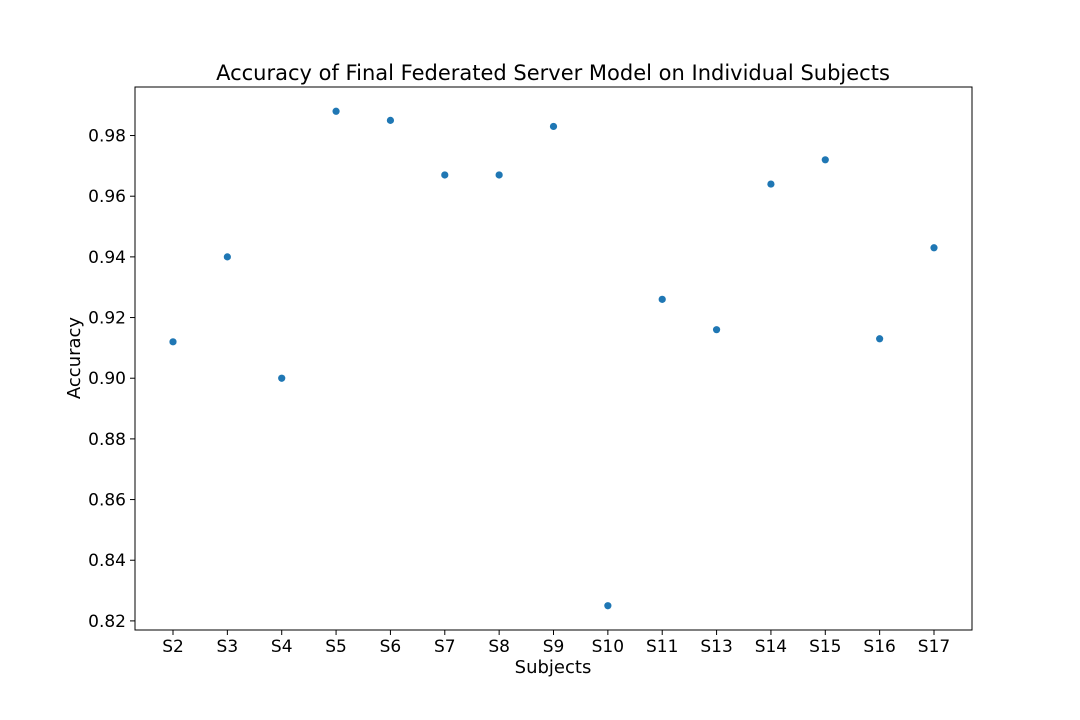 This screenshot has height=720, width=1080. Describe the element at coordinates (107, 379) in the screenshot. I see `y-tick-label: 0.90` at that location.